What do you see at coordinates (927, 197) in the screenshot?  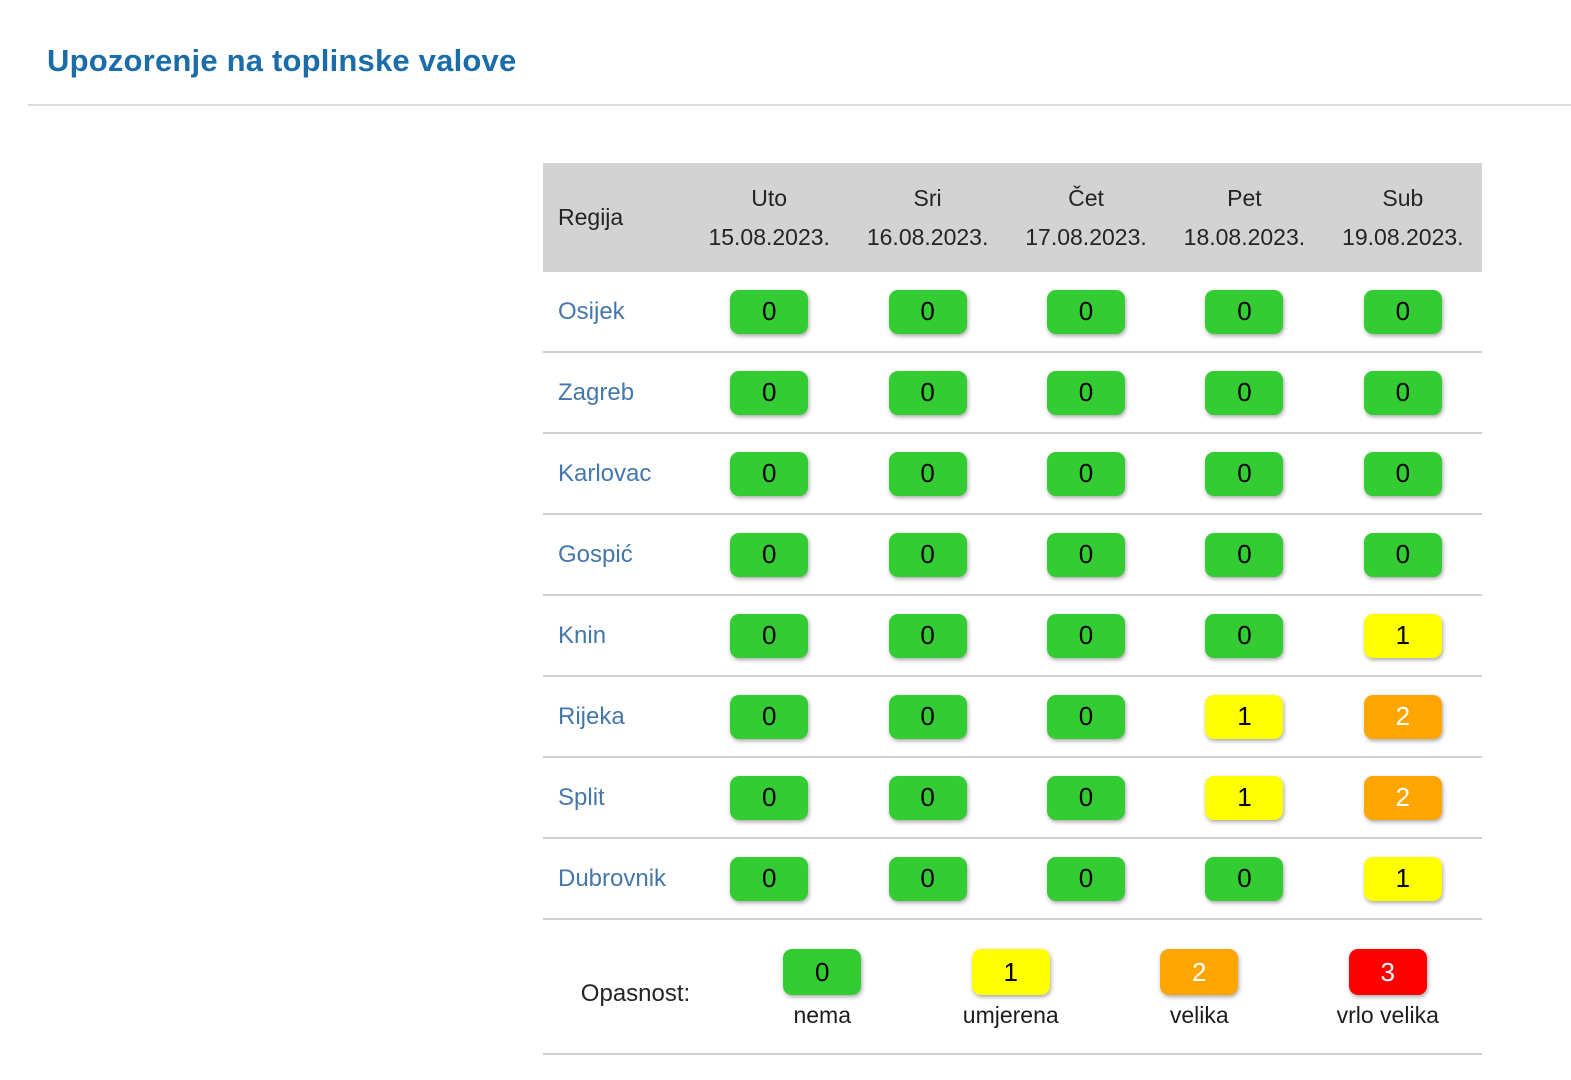 I see `day-name: Sri` at bounding box center [927, 197].